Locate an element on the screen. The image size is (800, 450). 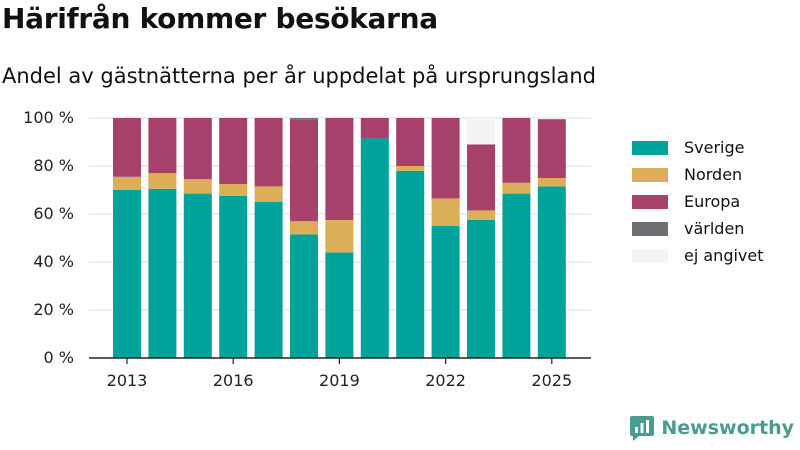
legend-label: Europa is located at coordinates (712, 201).